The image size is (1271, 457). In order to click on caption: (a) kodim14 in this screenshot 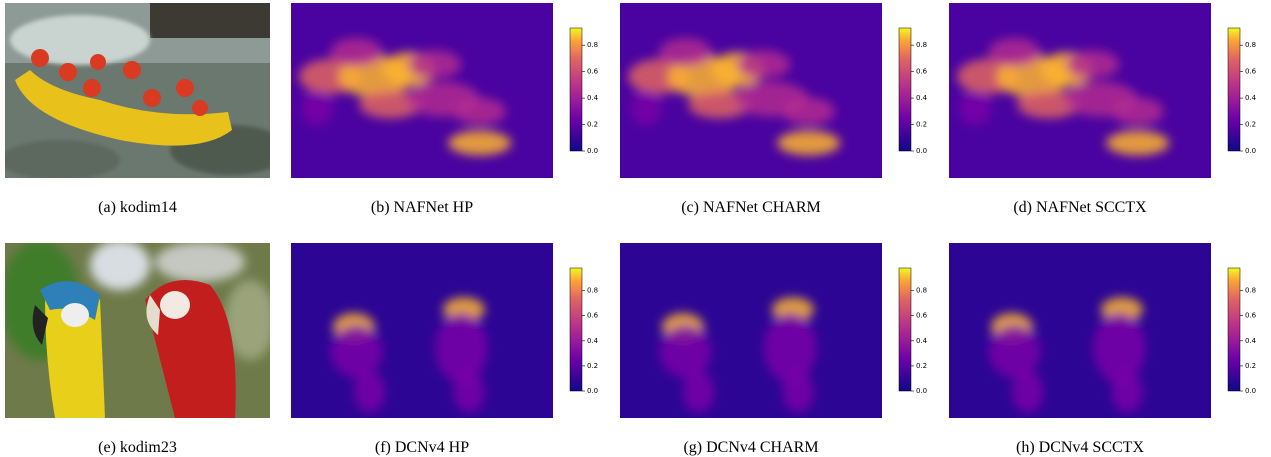, I will do `click(137, 207)`.